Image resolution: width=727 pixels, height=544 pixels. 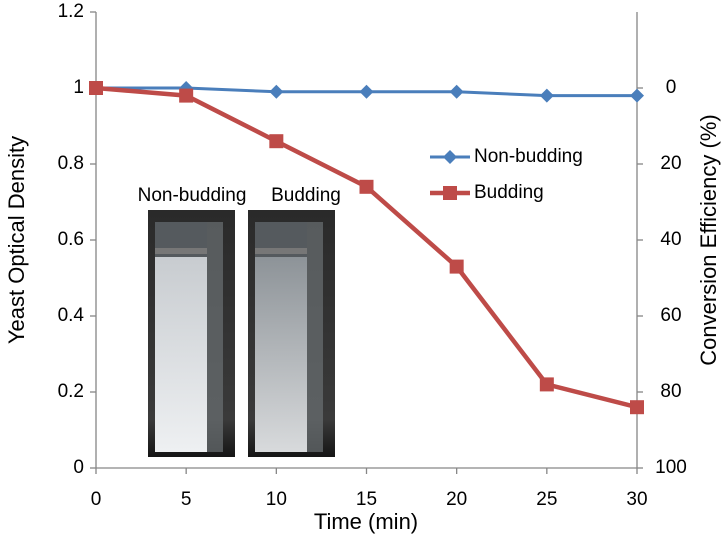 I want to click on y-tick-label: 0, so click(x=78, y=467).